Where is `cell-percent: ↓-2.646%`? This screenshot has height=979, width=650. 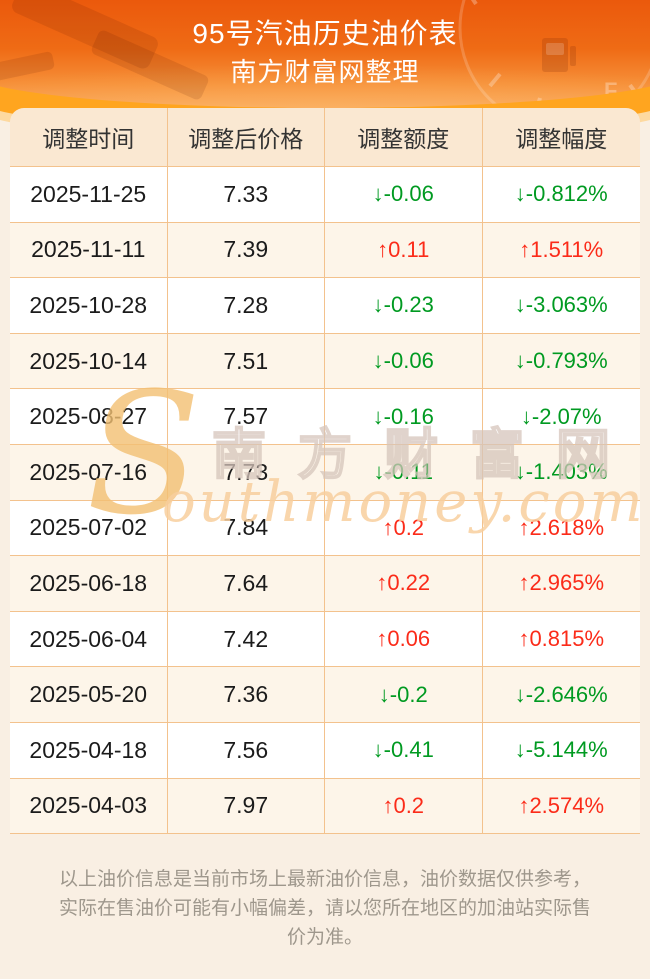
cell-percent: ↓-2.646% is located at coordinates (561, 694).